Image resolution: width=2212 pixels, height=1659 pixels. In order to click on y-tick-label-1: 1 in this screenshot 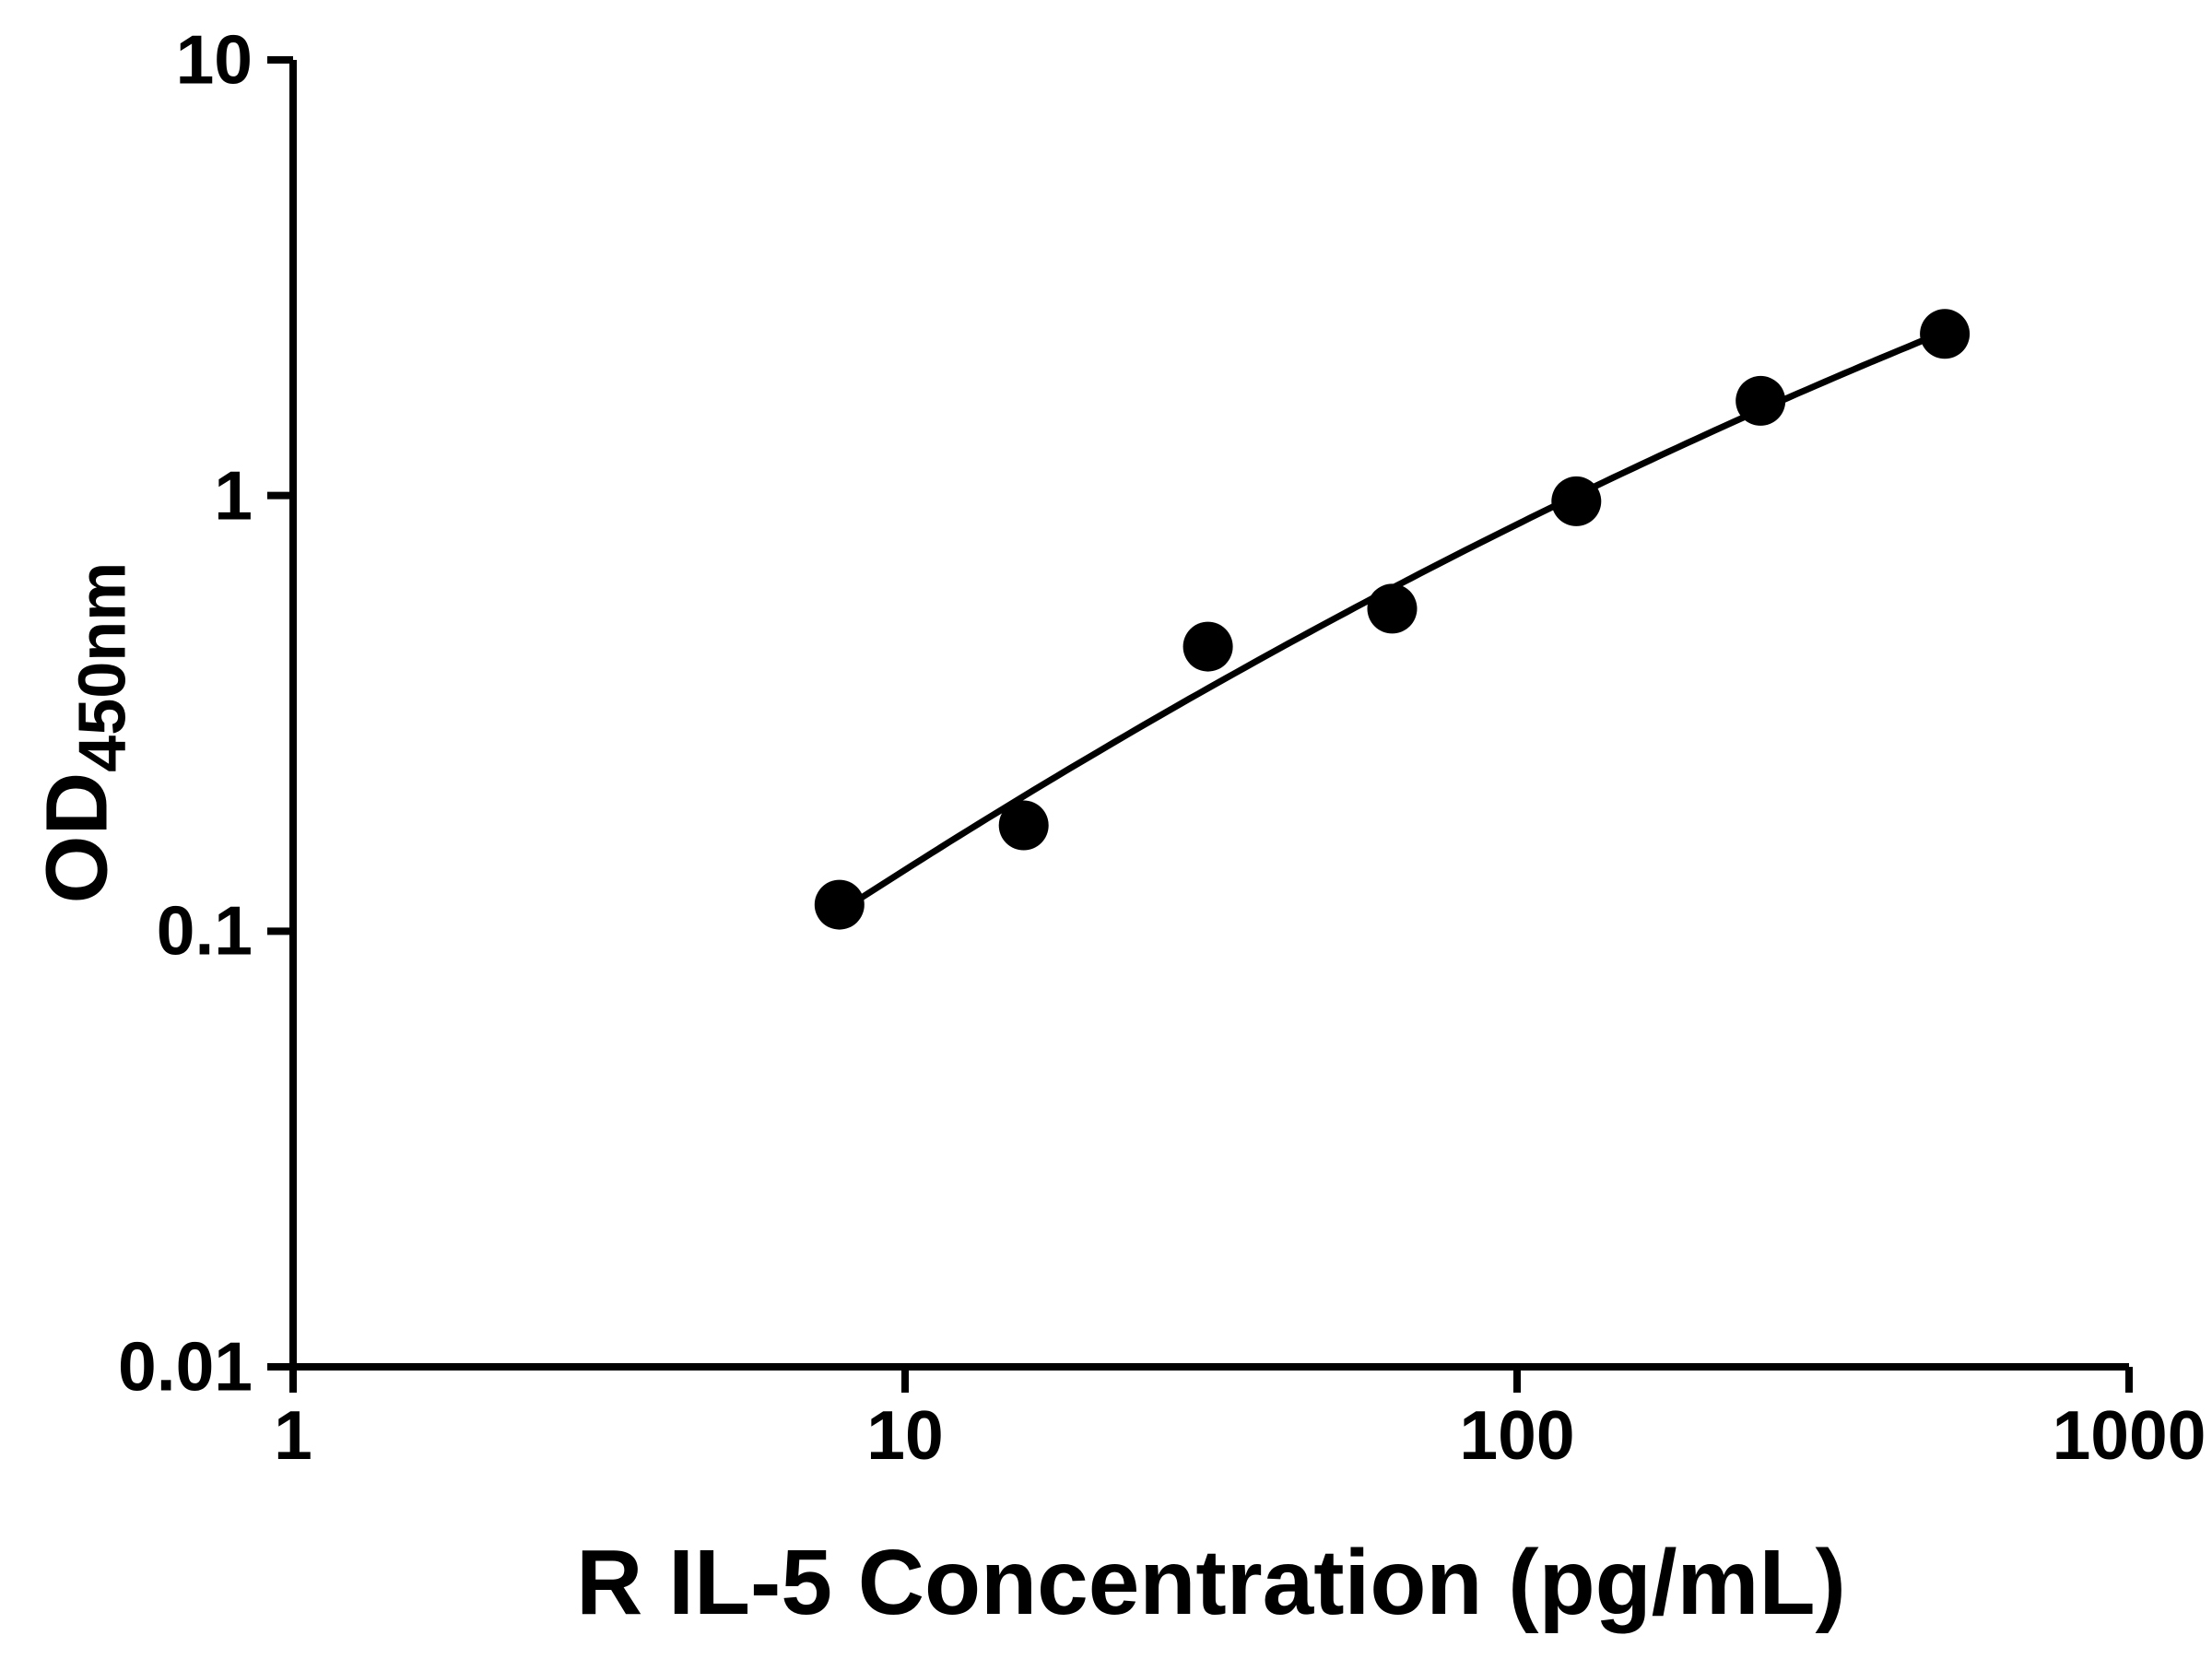, I will do `click(233, 495)`.